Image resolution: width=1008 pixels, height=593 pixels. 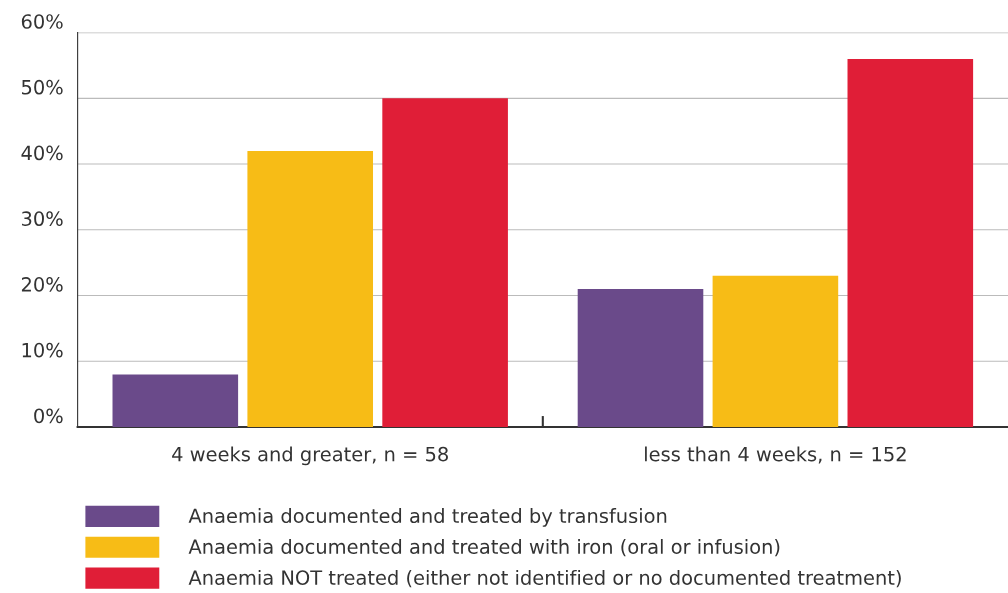 I want to click on legend-label: Anaemia documented and treated by transfusion, so click(x=427, y=517).